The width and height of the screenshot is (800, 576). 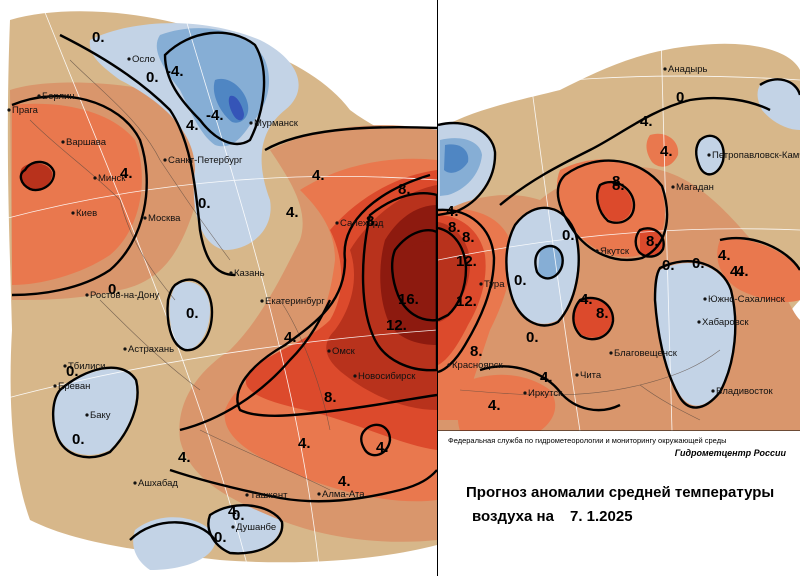 What do you see at coordinates (758, 270) in the screenshot?
I see `right-warm-mid-east` at bounding box center [758, 270].